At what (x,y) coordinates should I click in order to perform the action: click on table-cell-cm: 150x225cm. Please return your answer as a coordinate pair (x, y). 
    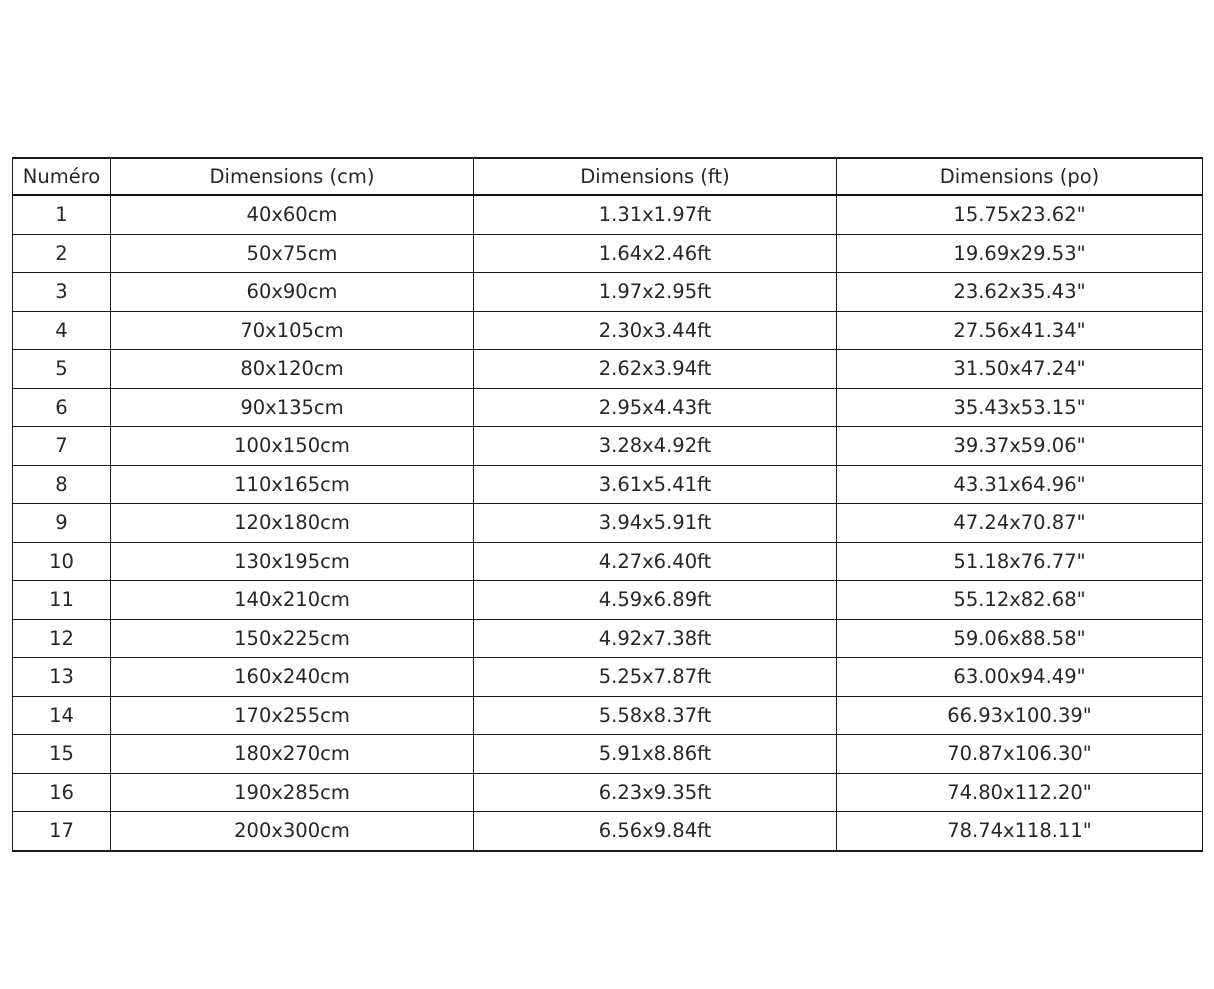
    Looking at the image, I should click on (292, 638).